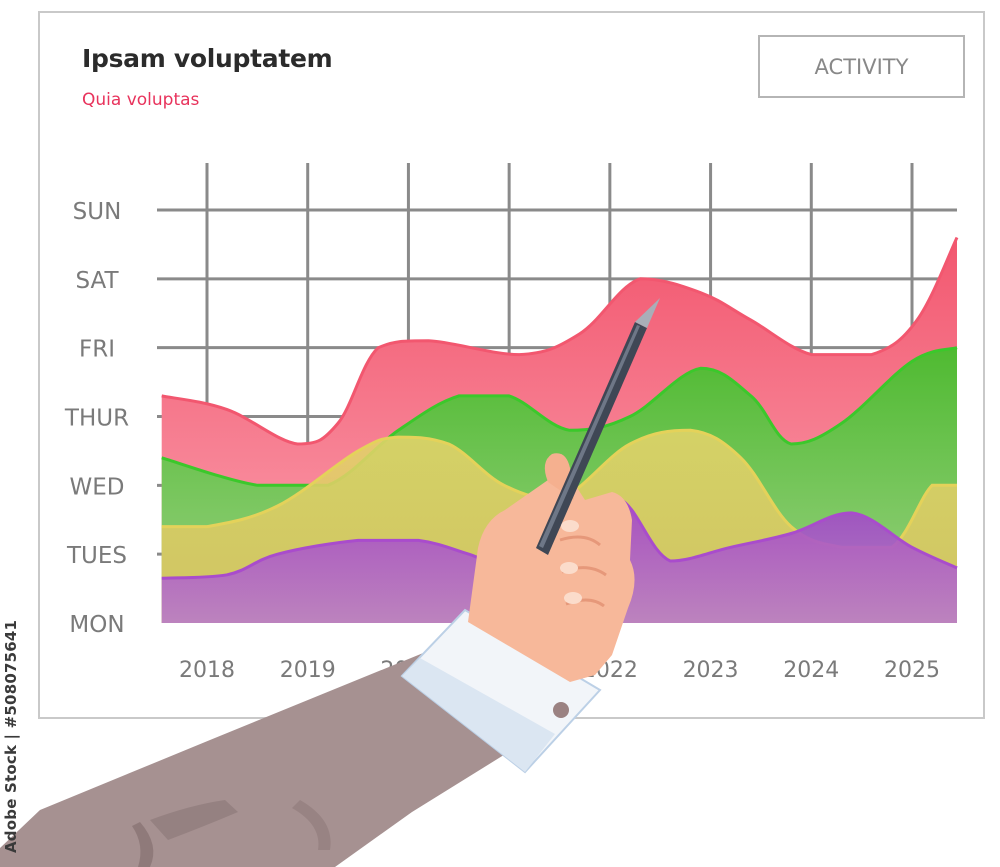 The image size is (1000, 867). Describe the element at coordinates (711, 670) in the screenshot. I see `x-tick-label: 2023` at that location.